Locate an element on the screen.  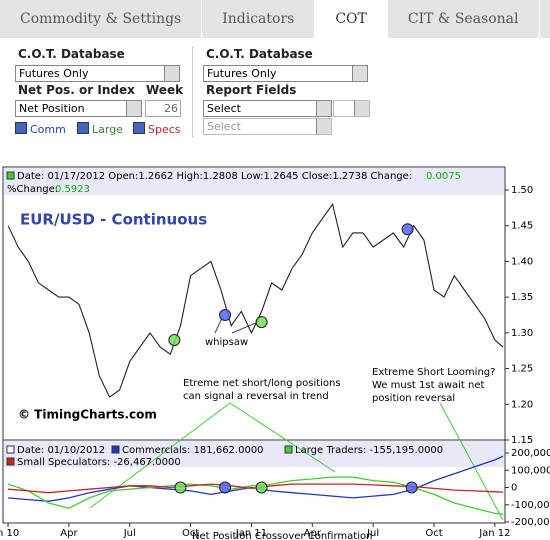
tab: Commodity & Settings is located at coordinates (101, 19).